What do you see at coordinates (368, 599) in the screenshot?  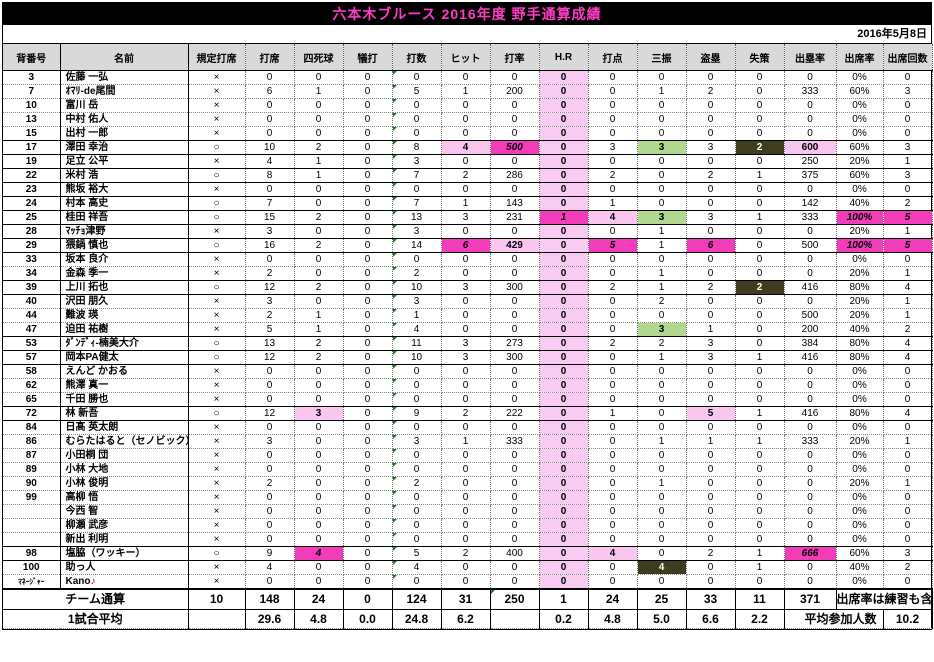 I see `team-total-cell: 0` at bounding box center [368, 599].